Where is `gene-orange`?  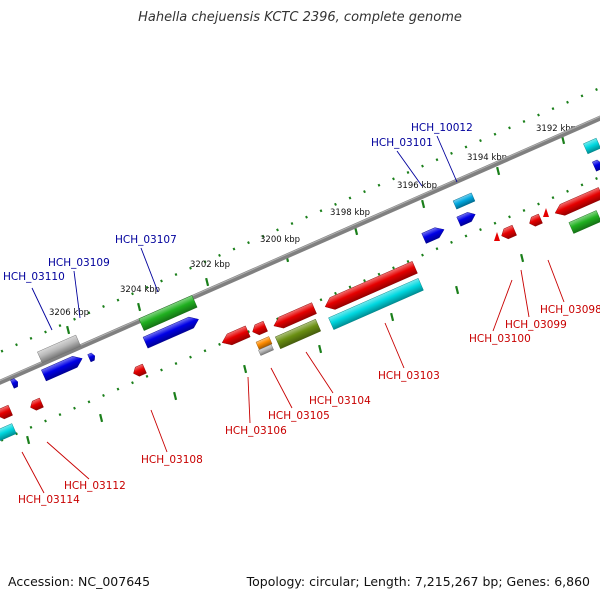 gene-orange is located at coordinates (264, 343).